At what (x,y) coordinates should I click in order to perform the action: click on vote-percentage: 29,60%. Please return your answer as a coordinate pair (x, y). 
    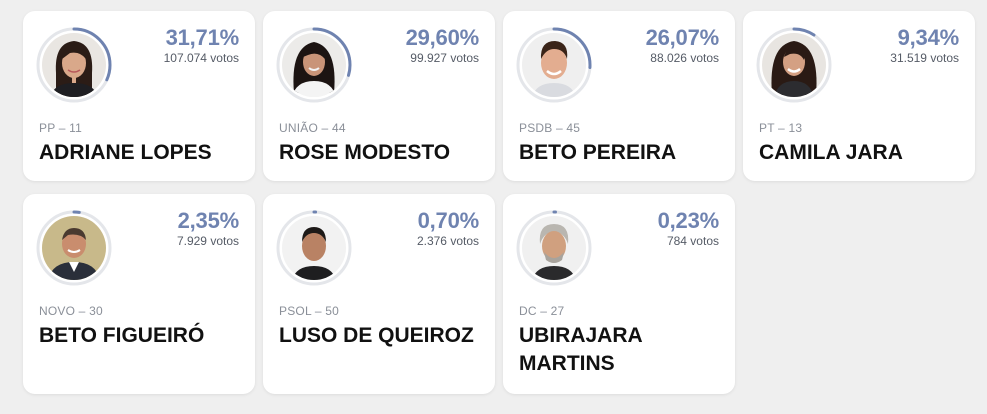
    Looking at the image, I should click on (442, 37).